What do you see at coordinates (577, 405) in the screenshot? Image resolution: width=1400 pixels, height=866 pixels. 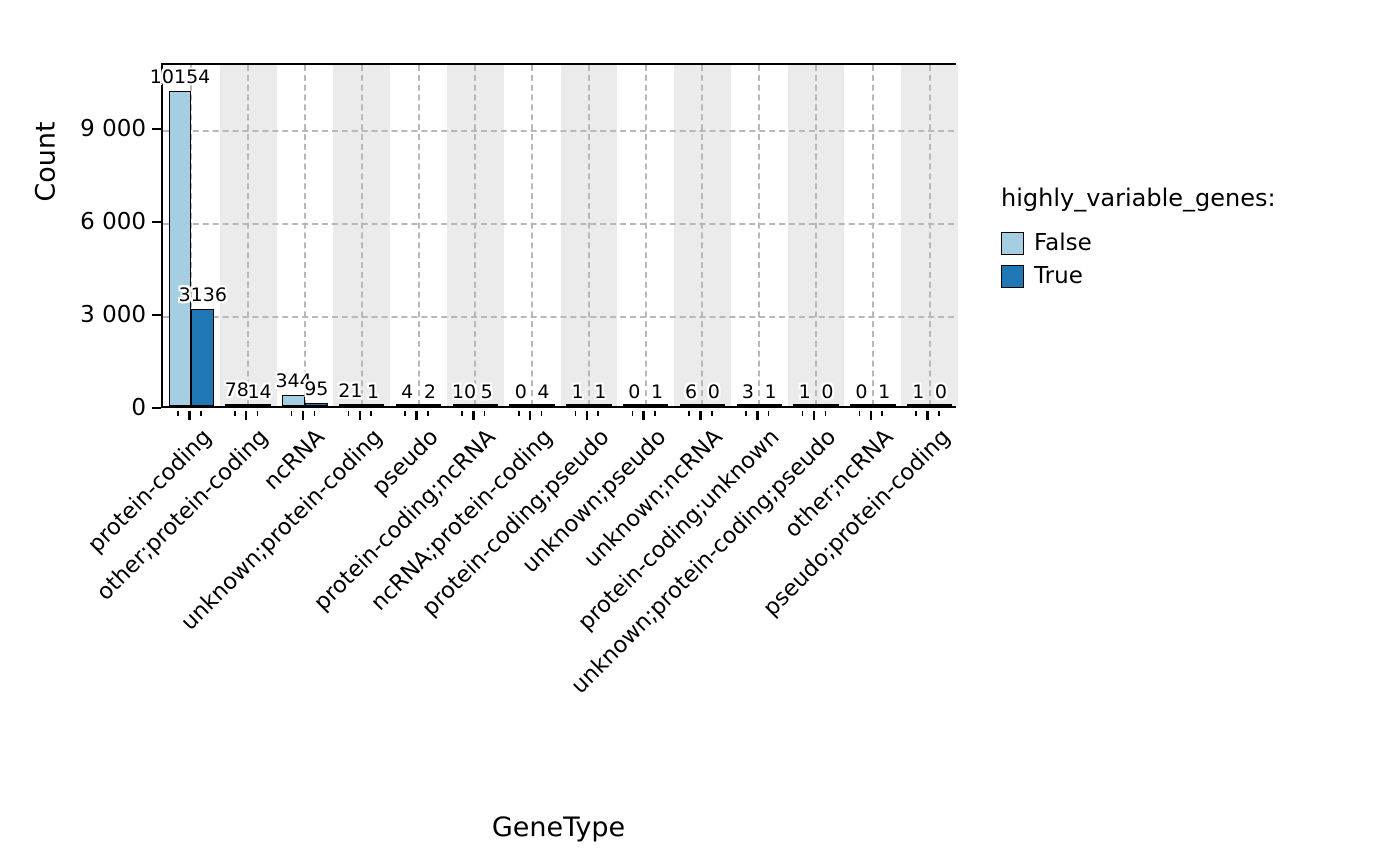 I see `bar-false-protein-coding;pseudo` at bounding box center [577, 405].